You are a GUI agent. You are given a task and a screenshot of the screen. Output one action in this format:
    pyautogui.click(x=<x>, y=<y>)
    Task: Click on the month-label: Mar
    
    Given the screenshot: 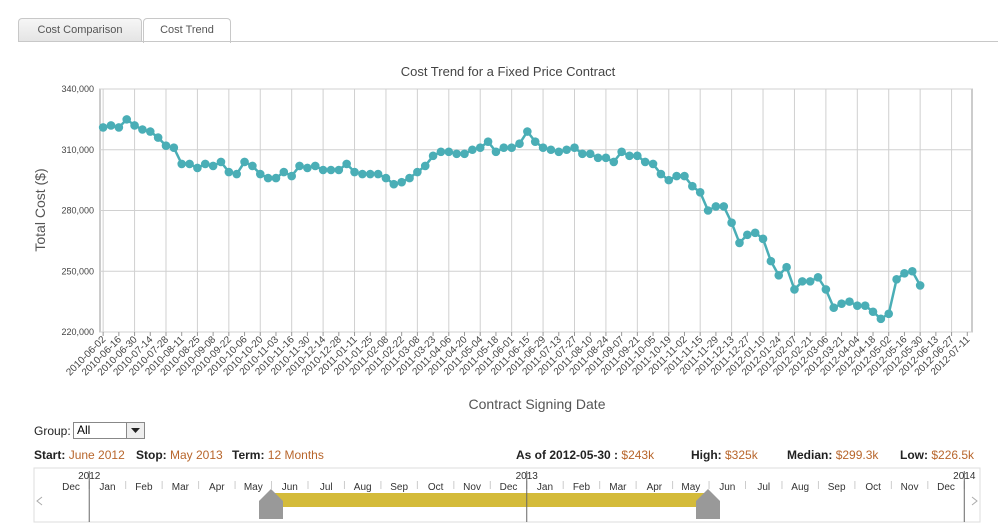 What is the action you would take?
    pyautogui.click(x=618, y=487)
    